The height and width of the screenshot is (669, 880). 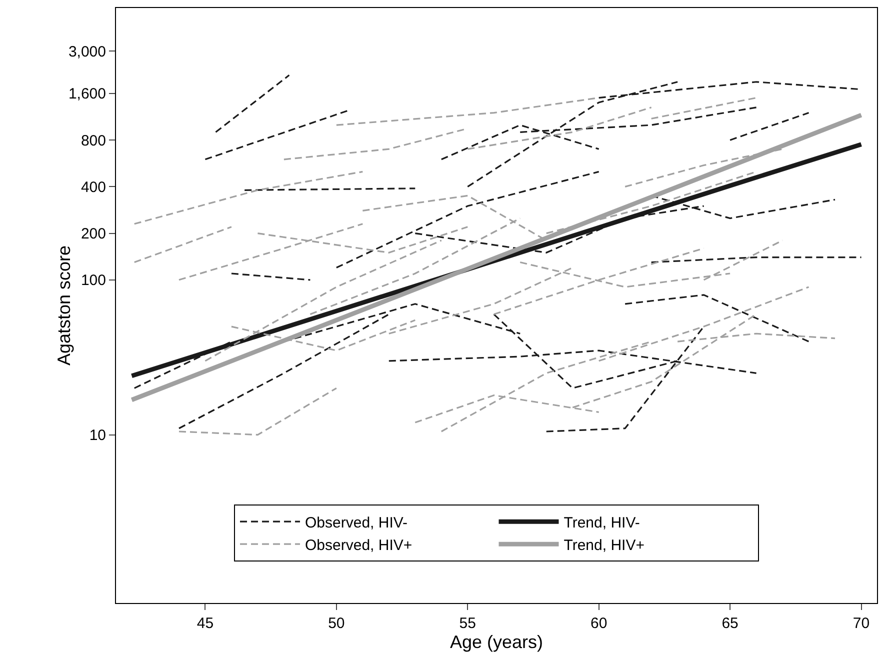 What do you see at coordinates (205, 623) in the screenshot?
I see `x-tick-label: 45` at bounding box center [205, 623].